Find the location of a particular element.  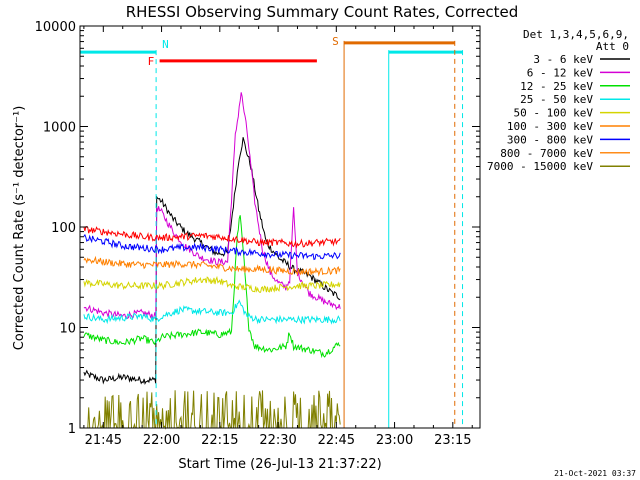

flag-label-n: N is located at coordinates (165, 44).